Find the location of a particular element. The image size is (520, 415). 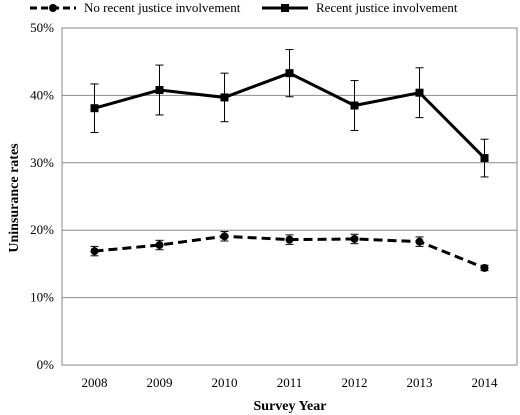

y-axis-title: Uninsurance rates is located at coordinates (14, 198).